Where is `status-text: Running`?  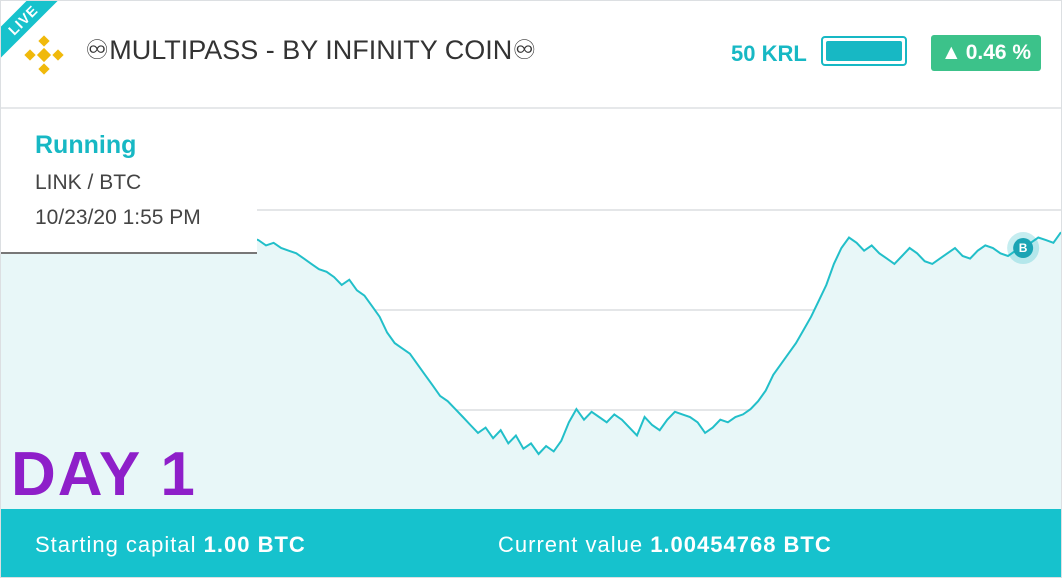
status-text: Running is located at coordinates (86, 145).